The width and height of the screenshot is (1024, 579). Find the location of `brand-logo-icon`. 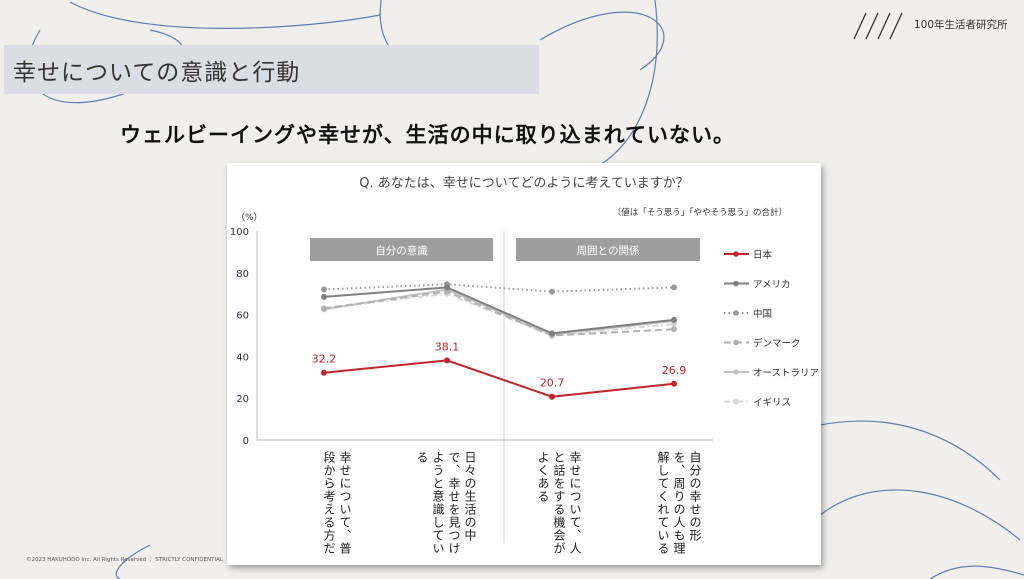

brand-logo-icon is located at coordinates (878, 26).